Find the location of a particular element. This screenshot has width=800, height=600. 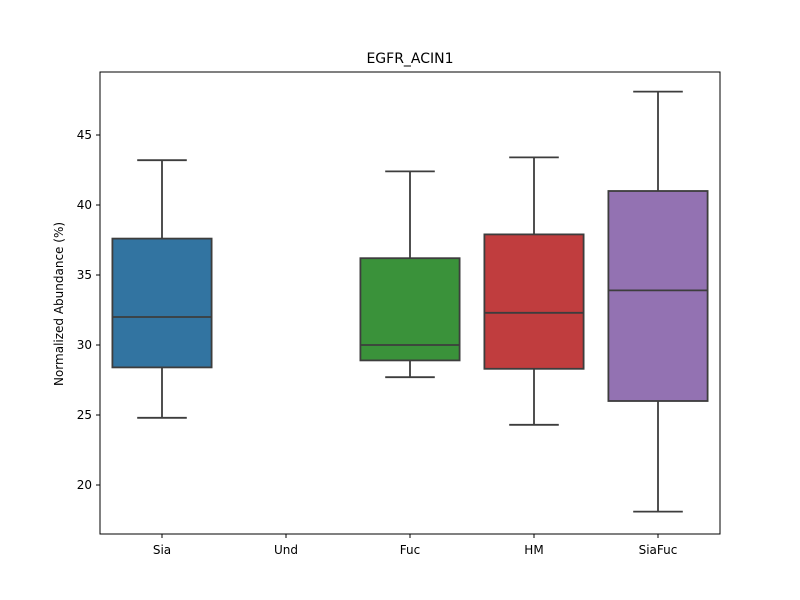

y-tick-label: 40 is located at coordinates (84, 205).